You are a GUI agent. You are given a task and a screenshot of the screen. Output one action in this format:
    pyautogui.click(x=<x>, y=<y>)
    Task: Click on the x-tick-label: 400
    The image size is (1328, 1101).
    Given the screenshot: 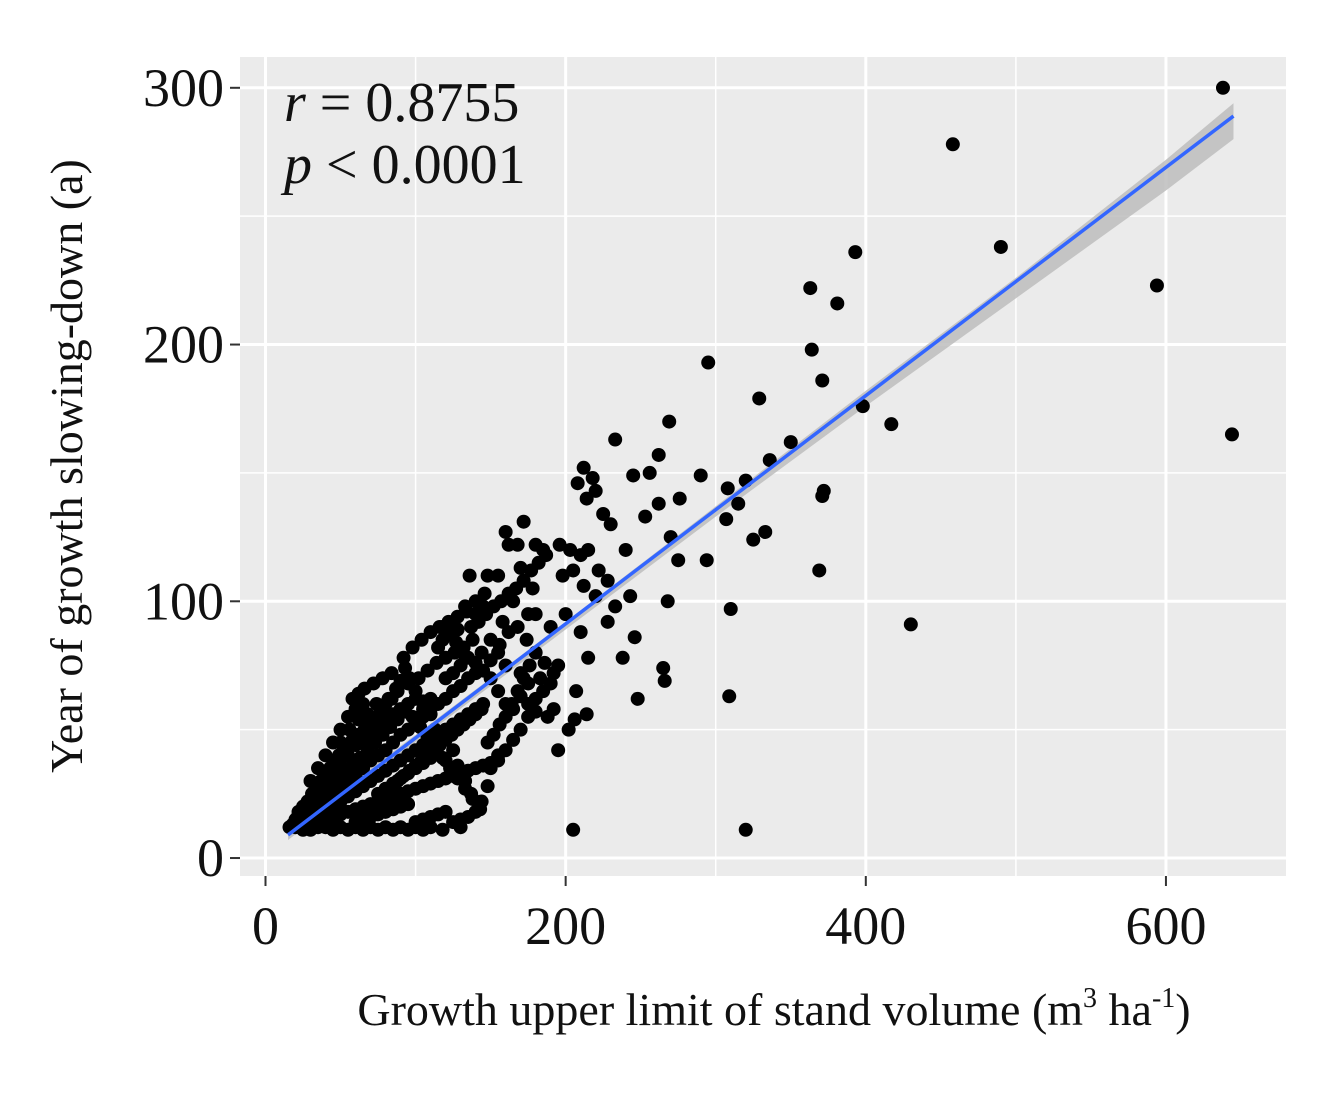 What is the action you would take?
    pyautogui.click(x=865, y=926)
    